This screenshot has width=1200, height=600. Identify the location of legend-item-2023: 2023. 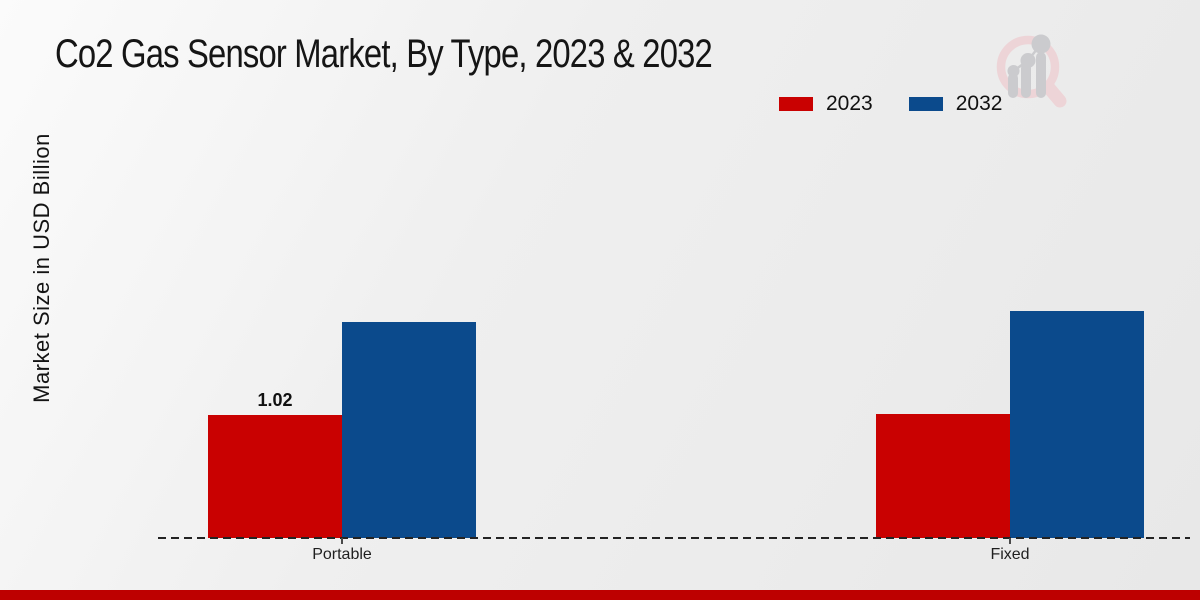
(826, 104).